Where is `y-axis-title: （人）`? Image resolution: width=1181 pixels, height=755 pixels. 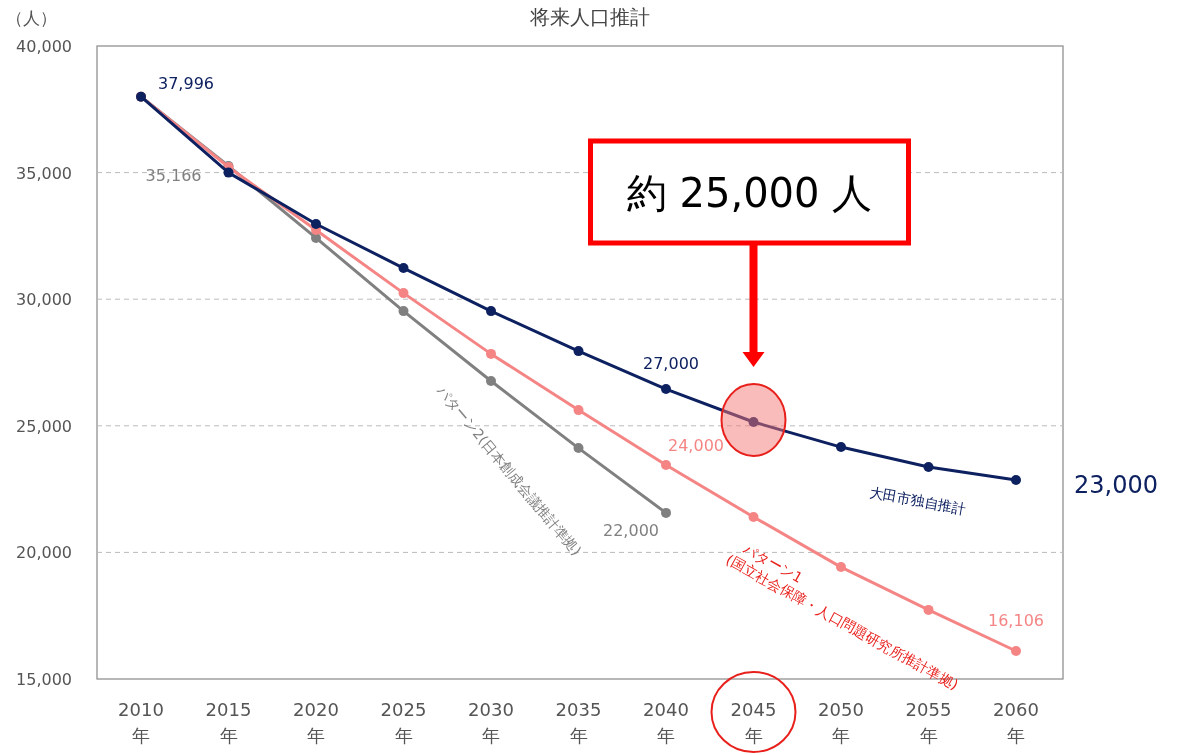 y-axis-title: （人） is located at coordinates (31, 18).